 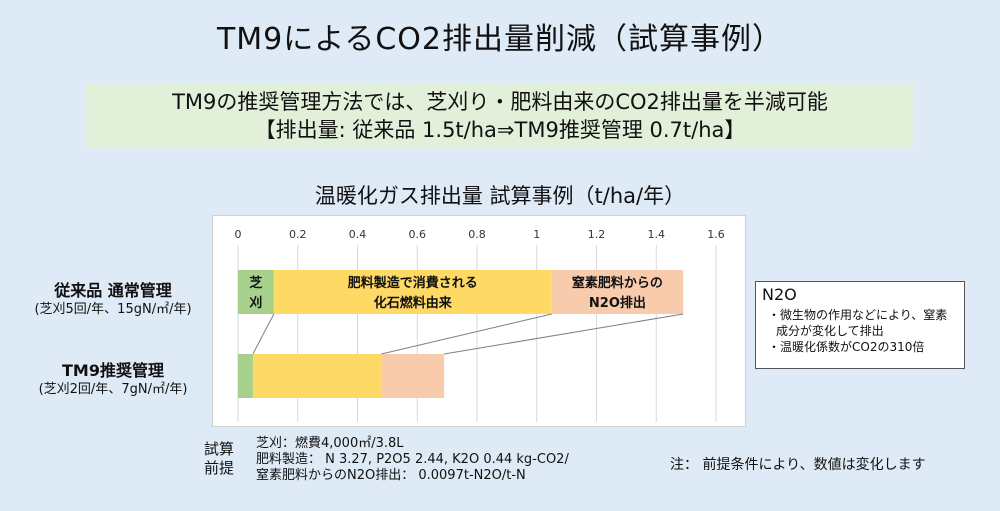 What do you see at coordinates (238, 234) in the screenshot?
I see `x-tick-label: 0` at bounding box center [238, 234].